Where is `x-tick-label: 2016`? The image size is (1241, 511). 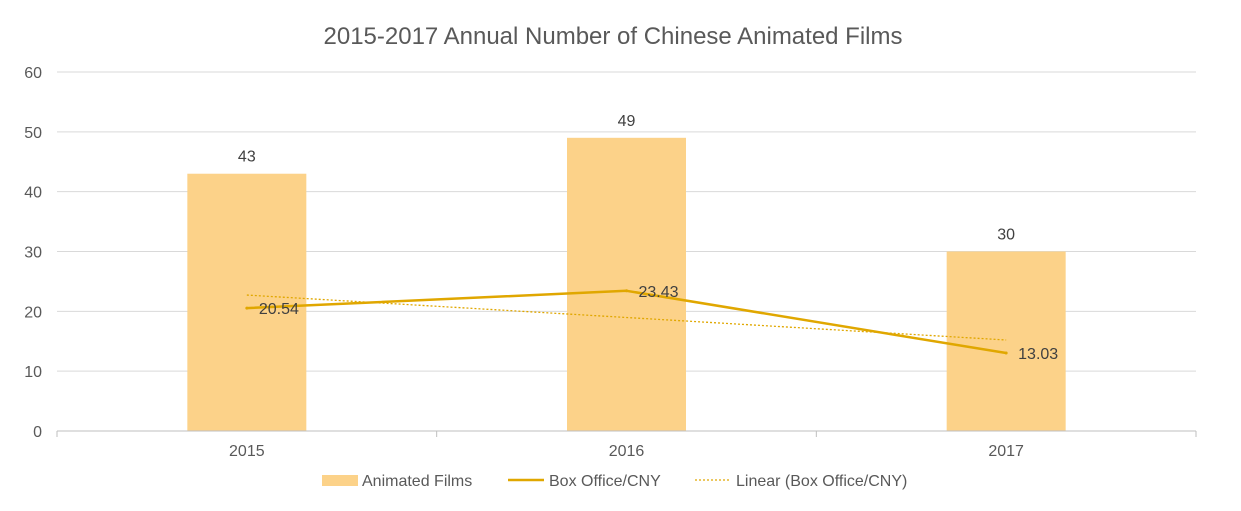
x-tick-label: 2016 is located at coordinates (627, 451).